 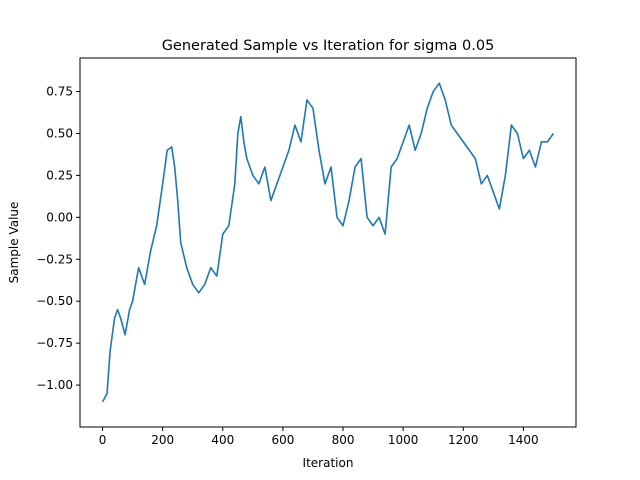 What do you see at coordinates (54, 301) in the screenshot?
I see `y-tick-label: −0.50` at bounding box center [54, 301].